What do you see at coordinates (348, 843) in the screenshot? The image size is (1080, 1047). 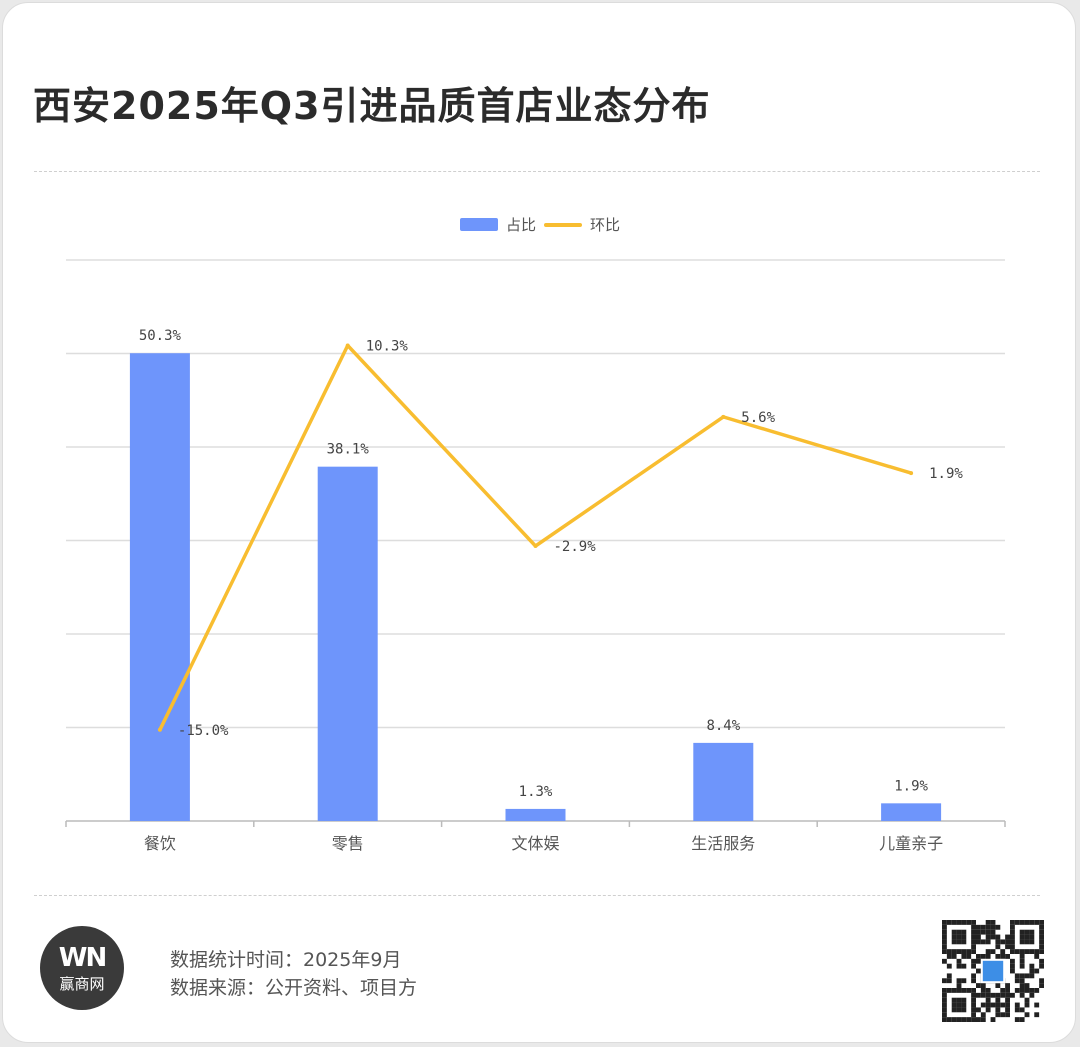 I see `category-label: 零售` at bounding box center [348, 843].